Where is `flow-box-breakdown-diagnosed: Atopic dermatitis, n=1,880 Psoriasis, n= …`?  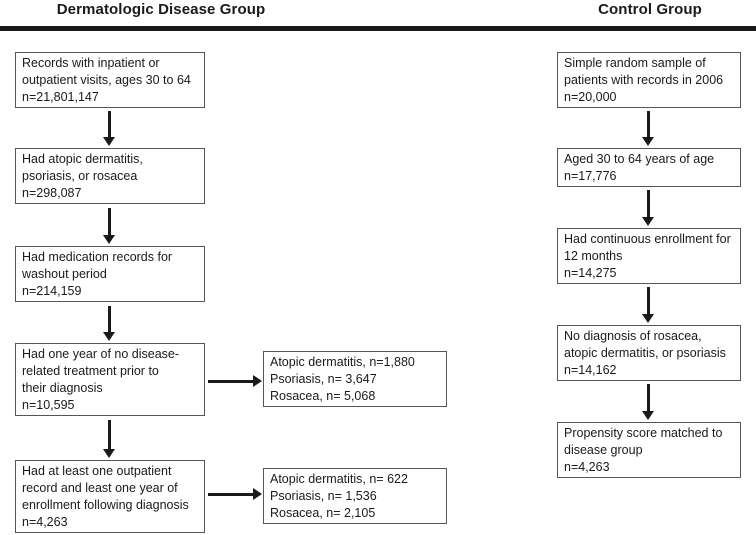
flow-box-breakdown-diagnosed: Atopic dermatitis, n=1,880 Psoriasis, n= … is located at coordinates (355, 379).